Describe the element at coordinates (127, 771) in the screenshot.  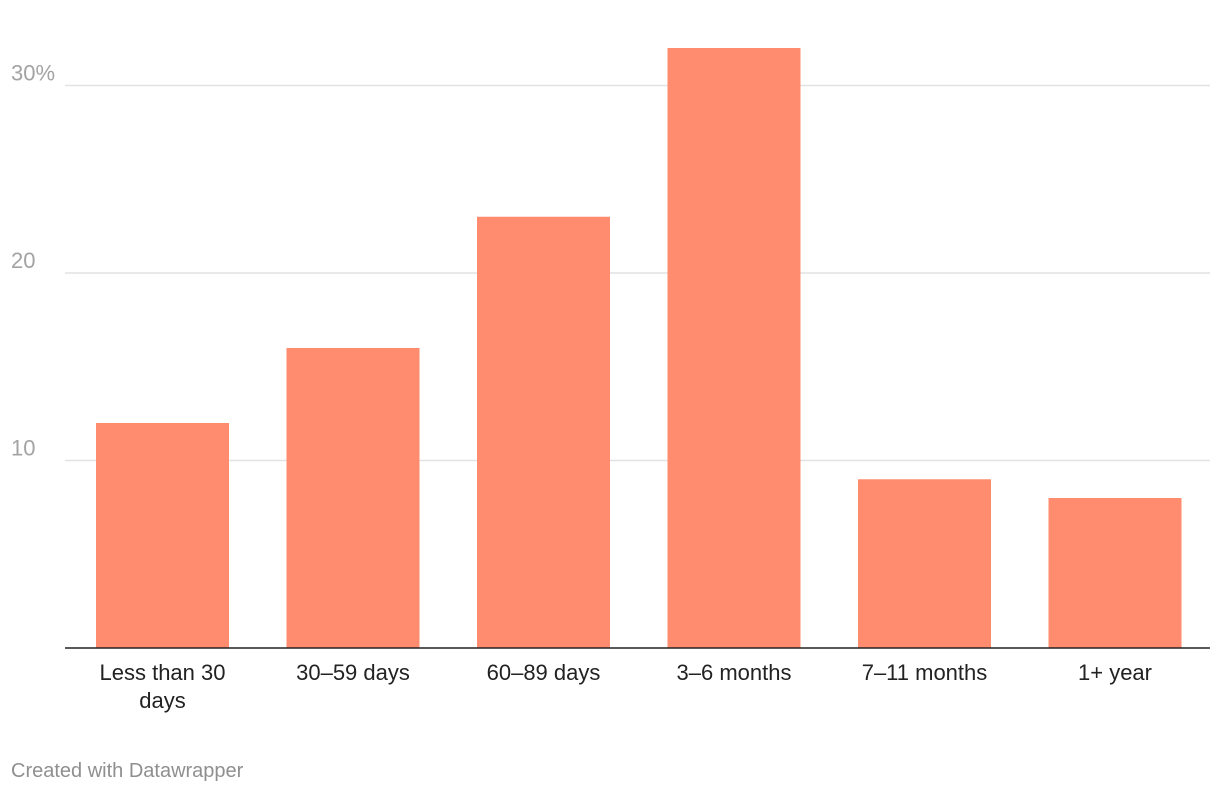
I see `credit-text: Created with Datawrapper` at that location.